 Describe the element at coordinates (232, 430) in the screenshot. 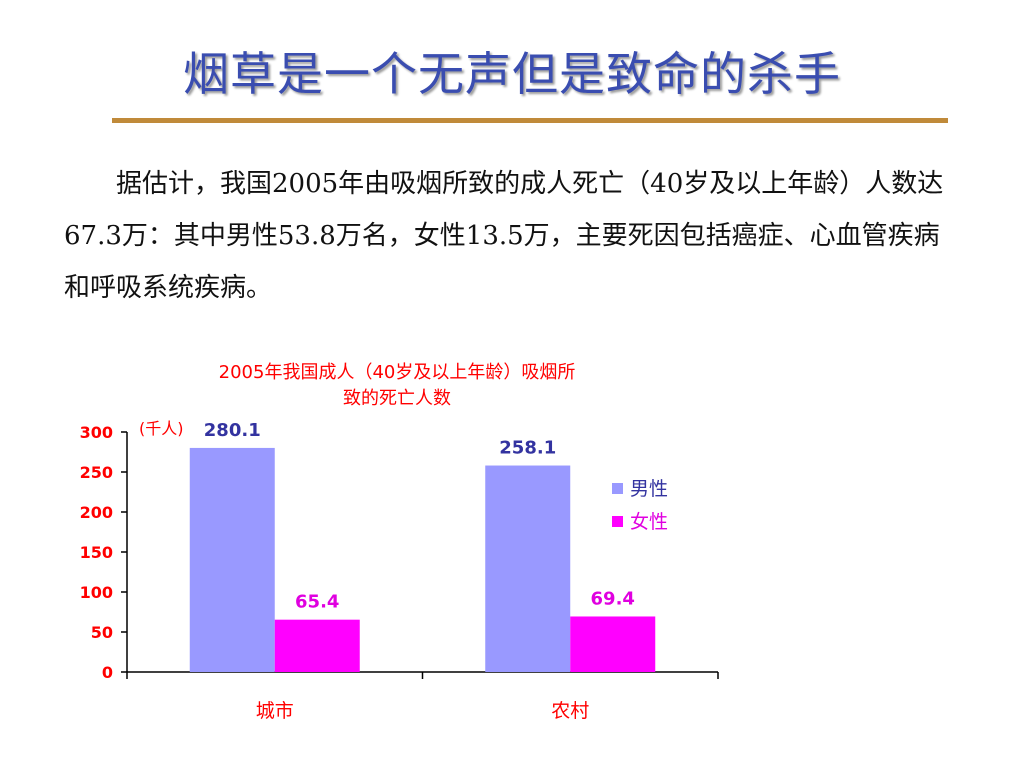

I see `data-label: 280.1` at that location.